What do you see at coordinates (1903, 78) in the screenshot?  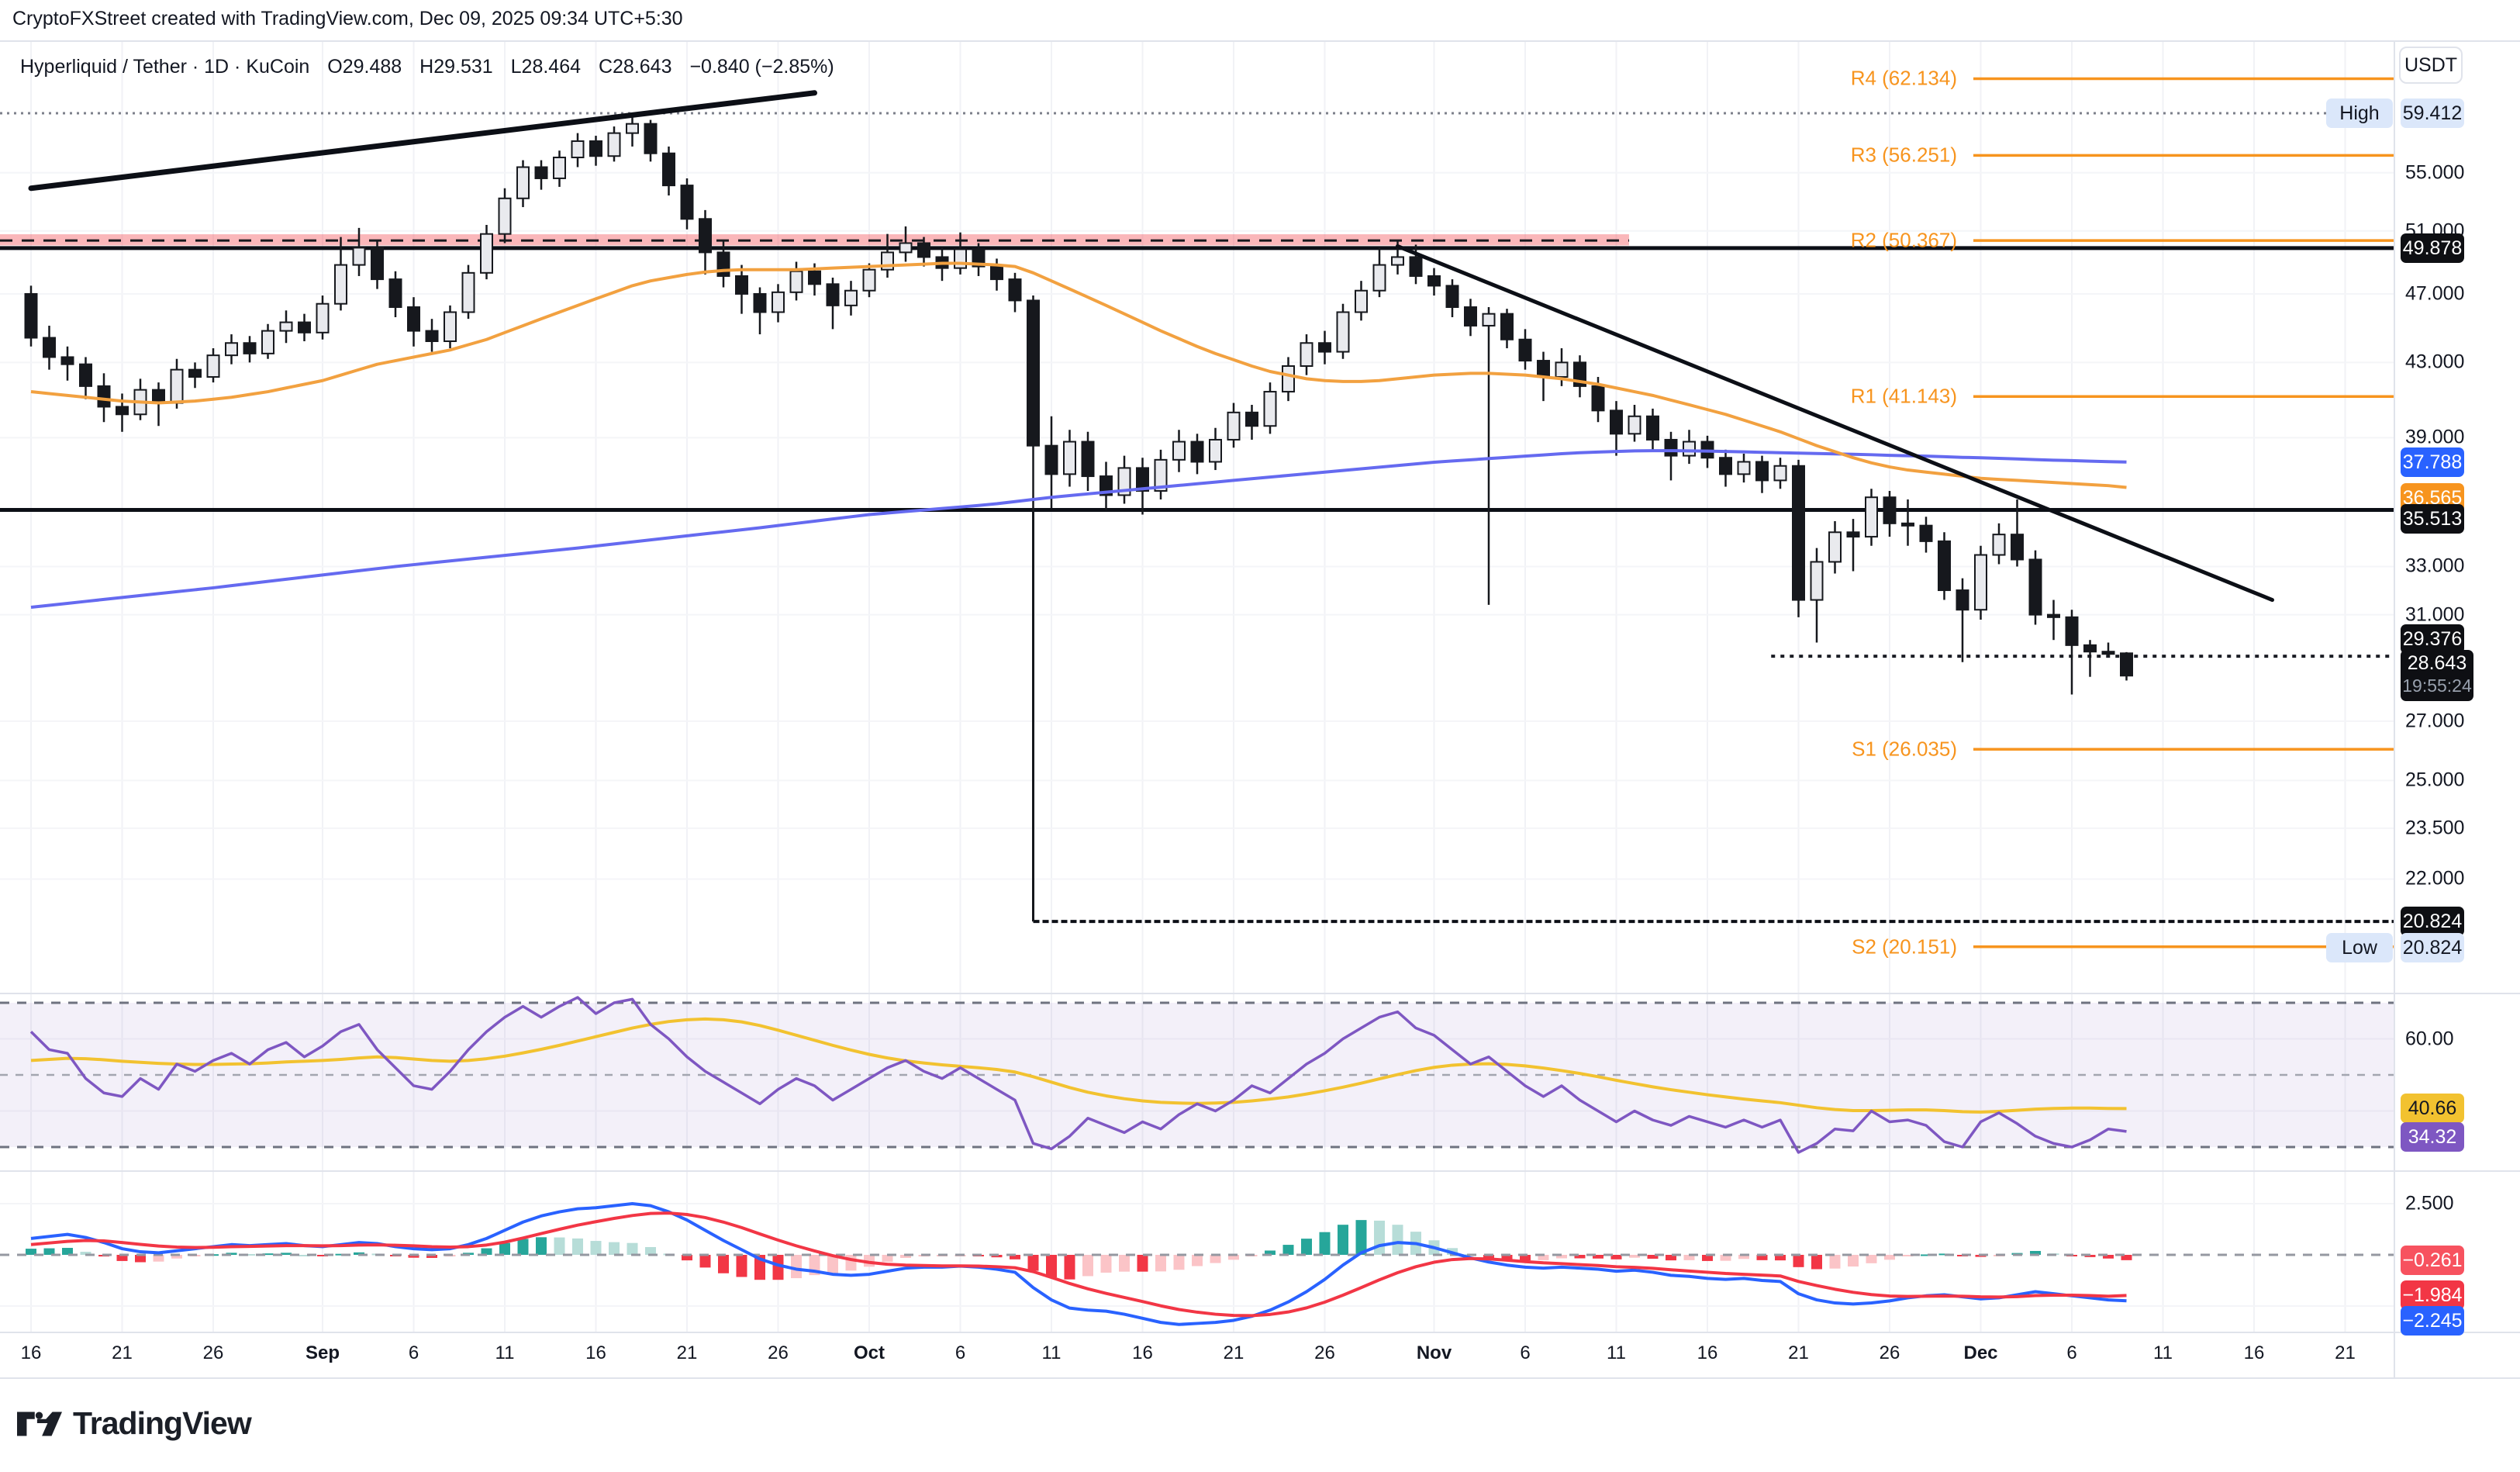 I see `pivot-label-r4: R4 (62.134)` at bounding box center [1903, 78].